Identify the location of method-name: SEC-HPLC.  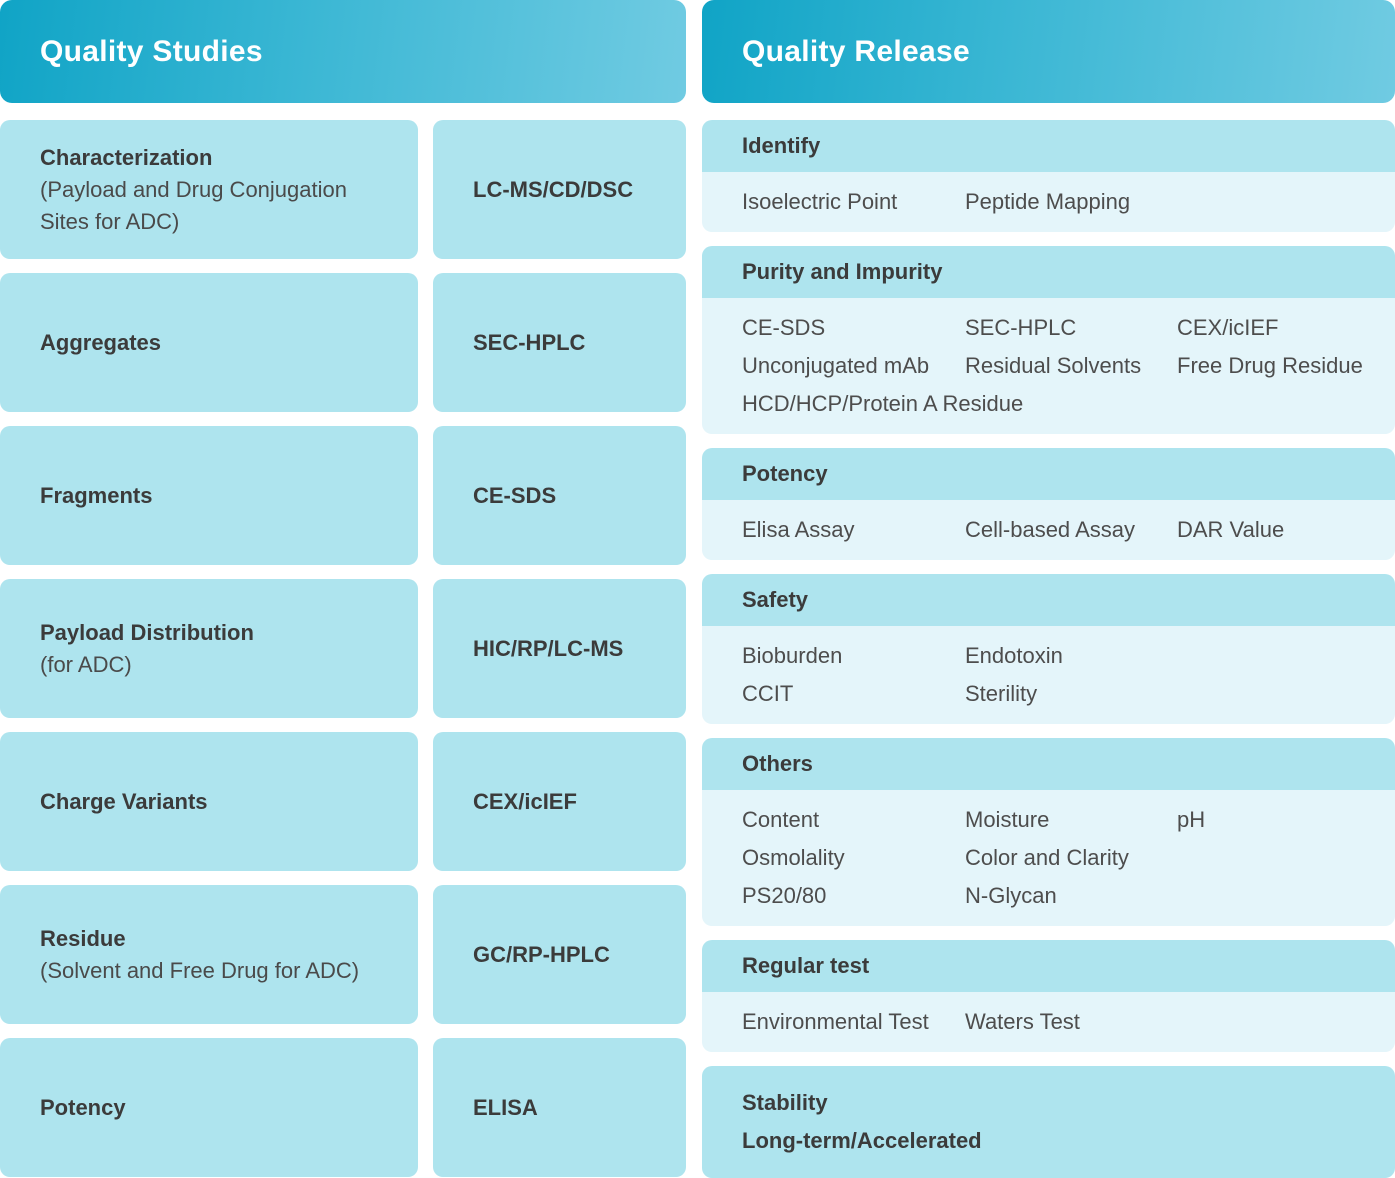
(529, 342).